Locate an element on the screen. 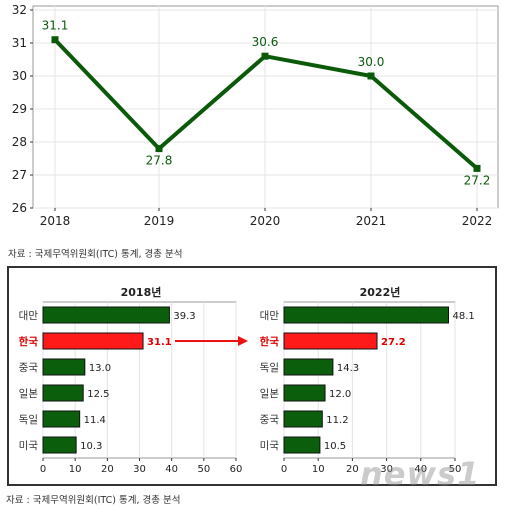 This screenshot has height=506, width=508. bar-value-label: 10.5 is located at coordinates (335, 446).